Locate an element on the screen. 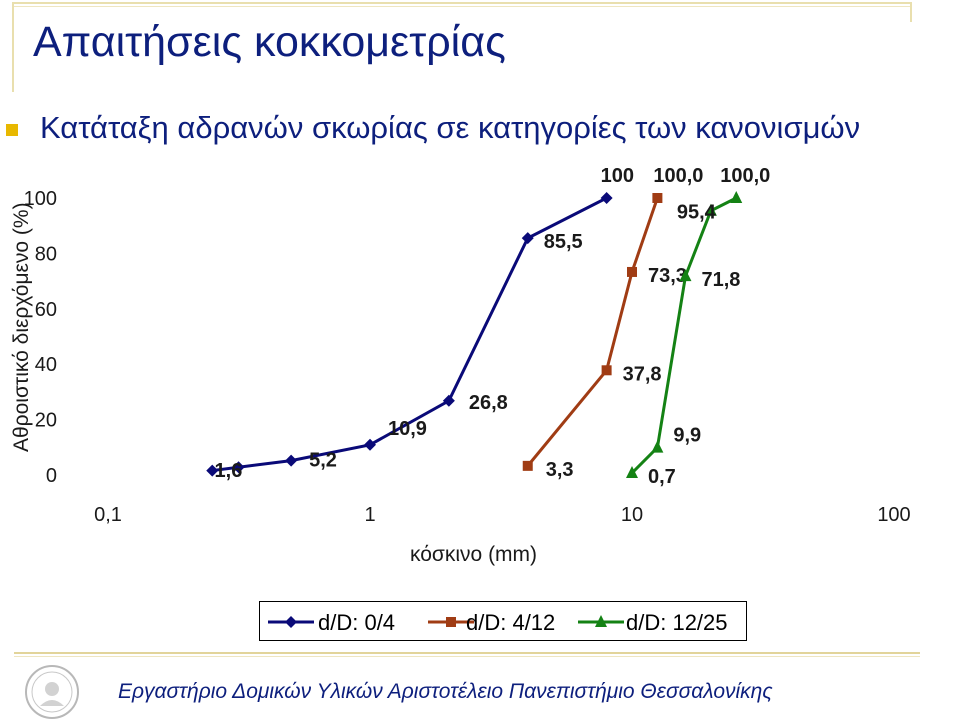 Image resolution: width=960 pixels, height=721 pixels. x-tick-label: 100 is located at coordinates (893, 515).